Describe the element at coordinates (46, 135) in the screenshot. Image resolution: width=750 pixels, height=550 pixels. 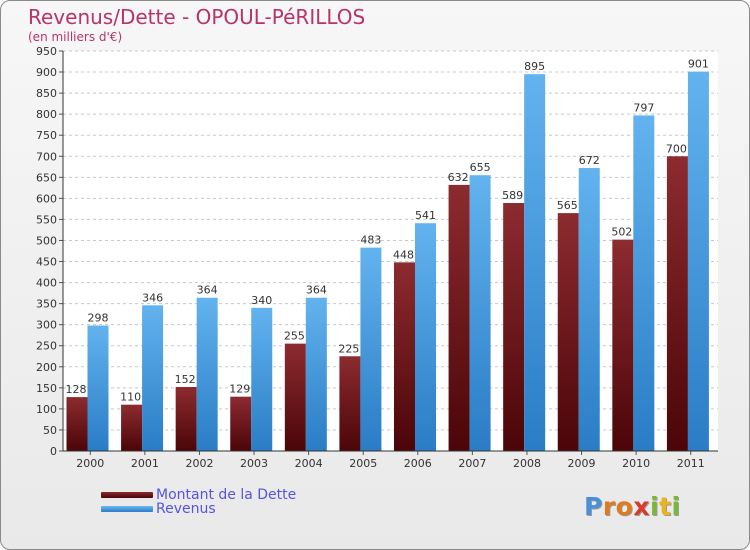
I see `y-tick-label: 750` at that location.